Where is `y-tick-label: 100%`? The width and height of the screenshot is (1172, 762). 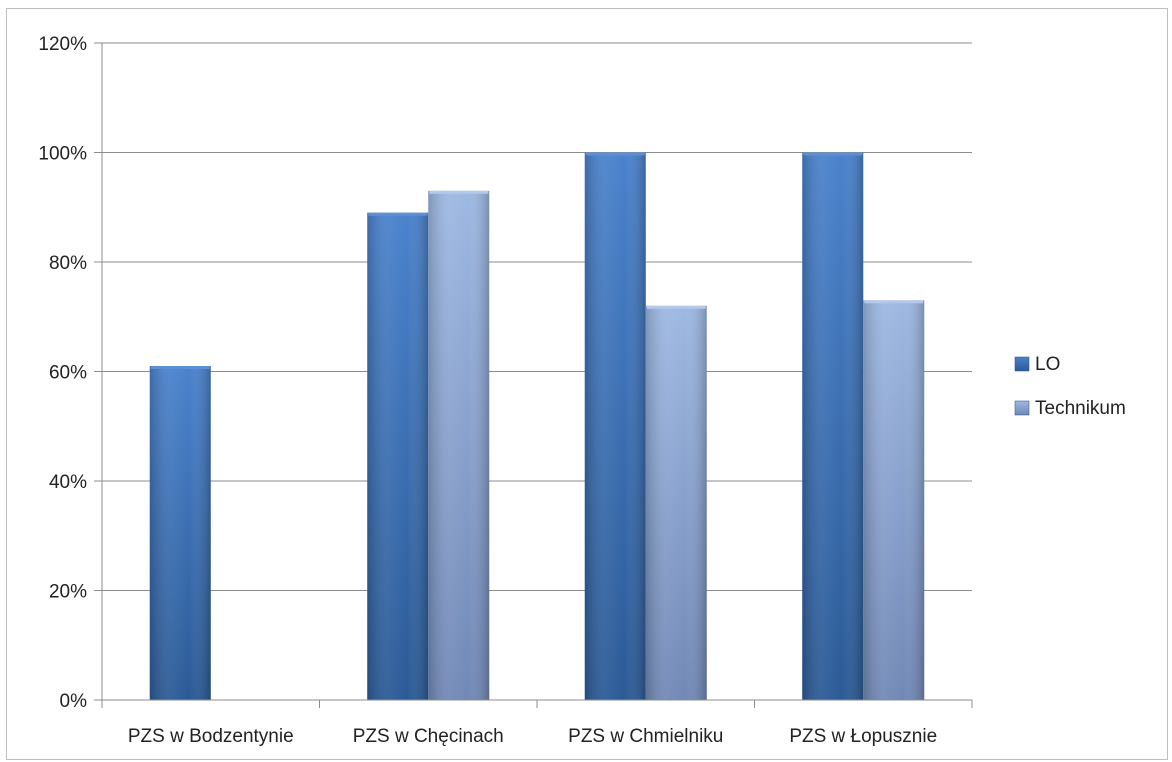 y-tick-label: 100% is located at coordinates (62, 154).